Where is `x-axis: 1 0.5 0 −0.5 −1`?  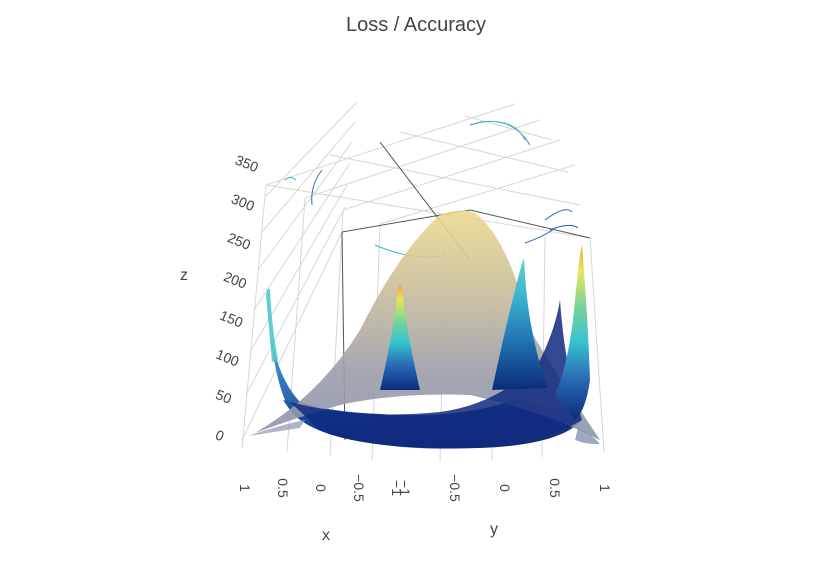 x-axis: 1 0.5 0 −0.5 −1 is located at coordinates (321, 488).